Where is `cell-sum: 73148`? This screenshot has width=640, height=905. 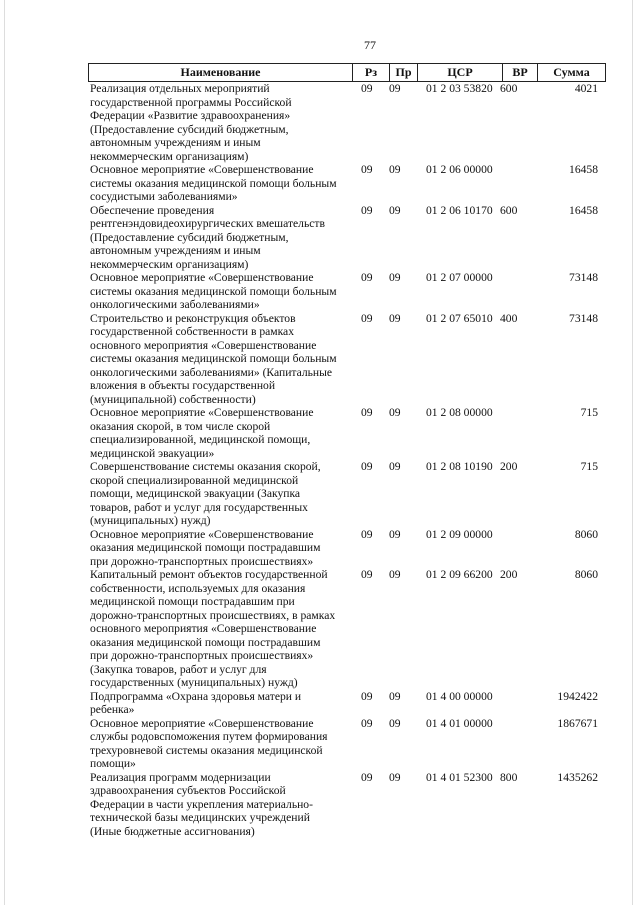 cell-sum: 73148 is located at coordinates (583, 318).